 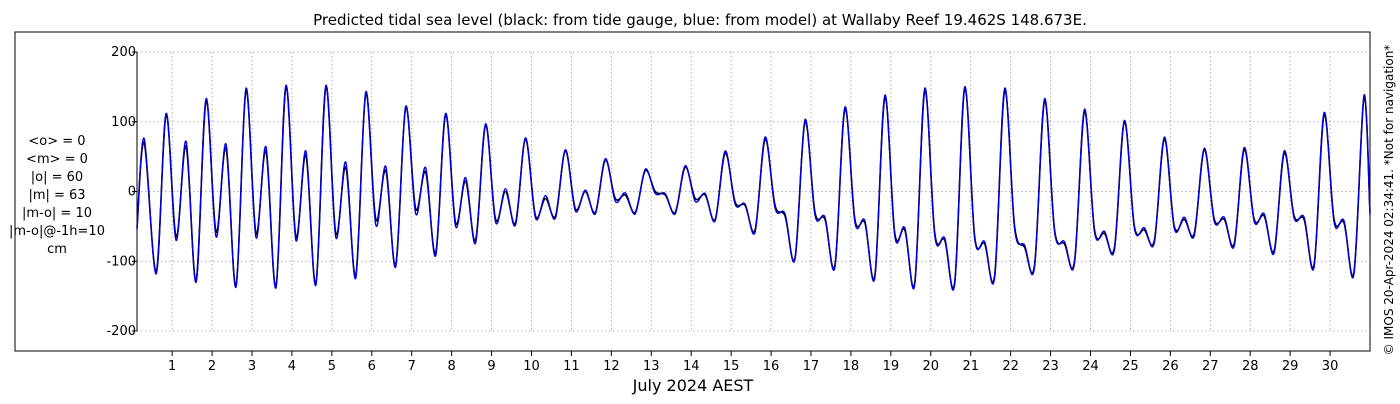 What do you see at coordinates (212, 366) in the screenshot?
I see `x-tick-label: 2` at bounding box center [212, 366].